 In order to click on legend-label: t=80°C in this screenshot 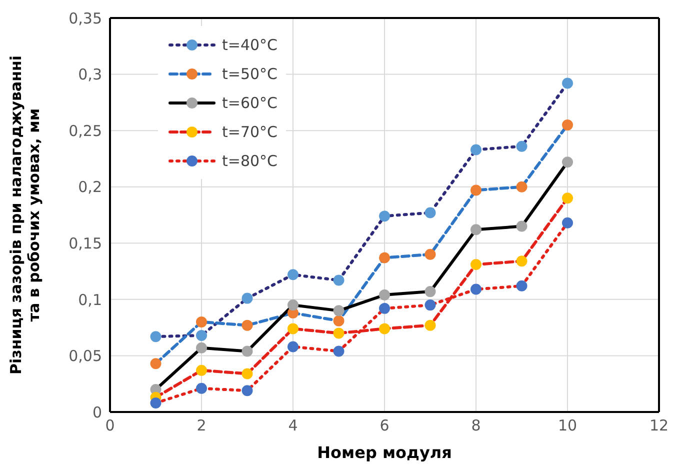, I will do `click(250, 161)`.